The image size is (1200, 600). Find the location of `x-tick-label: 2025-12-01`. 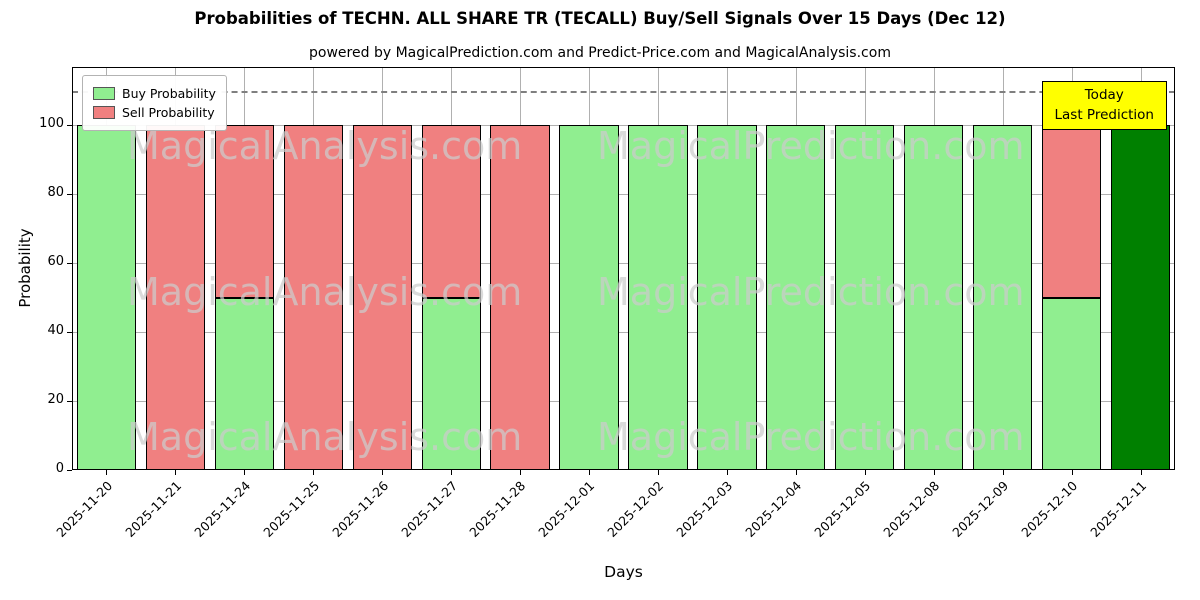

x-tick-label: 2025-12-01 is located at coordinates (566, 509).